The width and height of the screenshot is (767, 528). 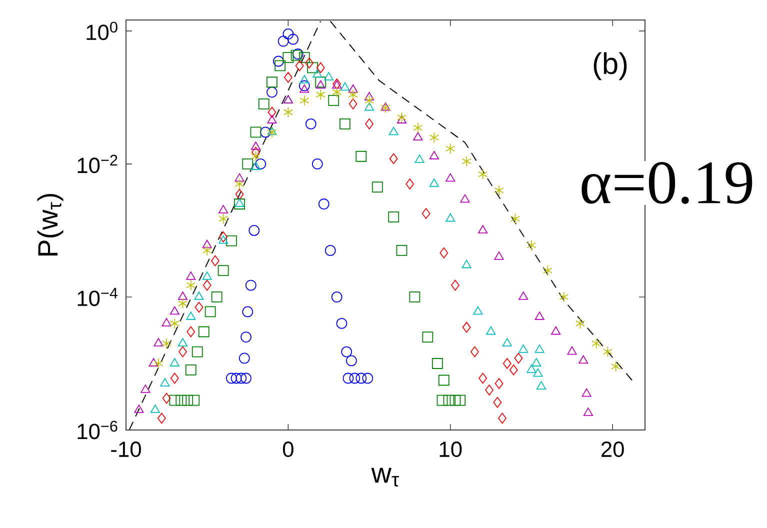 I want to click on x-tick-label: 20, so click(x=612, y=450).